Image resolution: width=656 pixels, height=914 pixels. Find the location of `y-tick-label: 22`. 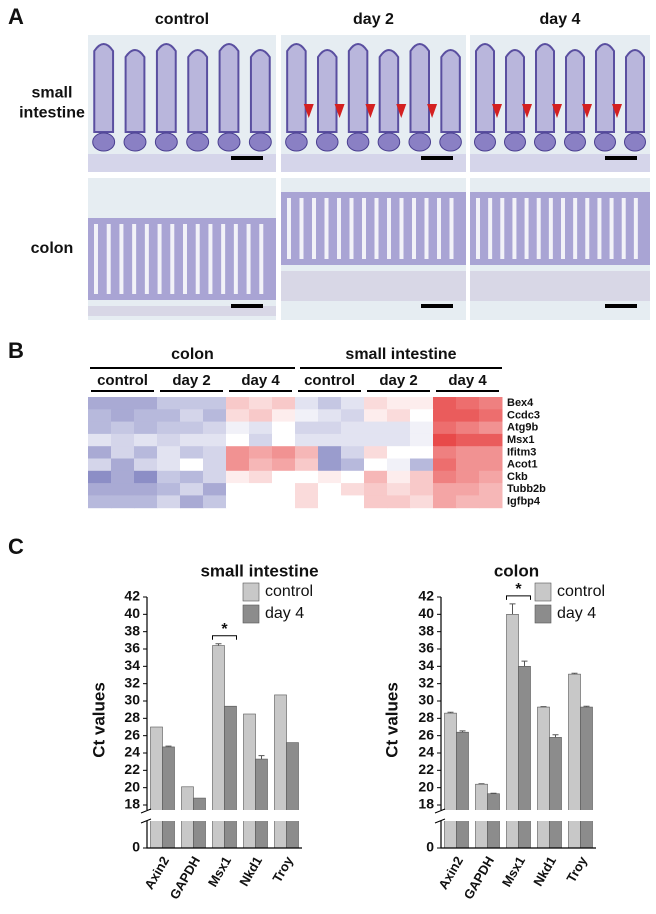

y-tick-label: 22 is located at coordinates (426, 769).